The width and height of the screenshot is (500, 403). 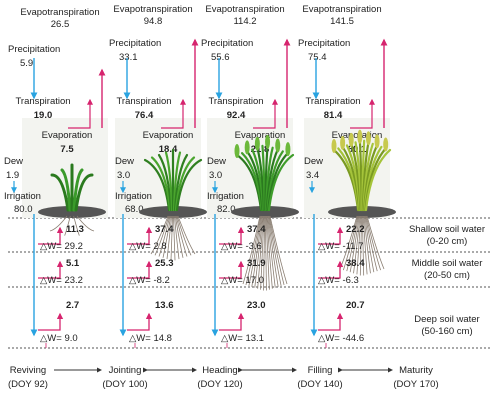 What do you see at coordinates (319, 384) in the screenshot?
I see `doy-label-3: (DOY 140)` at bounding box center [319, 384].